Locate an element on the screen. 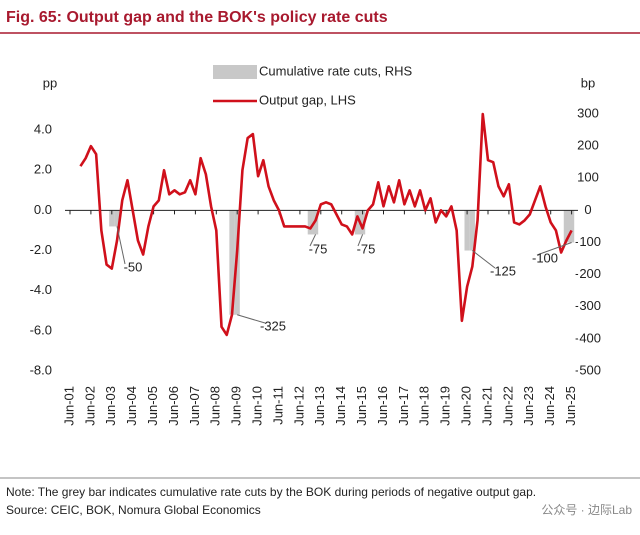 This screenshot has width=640, height=535. x-tick-label: Jun-12 is located at coordinates (298, 406).